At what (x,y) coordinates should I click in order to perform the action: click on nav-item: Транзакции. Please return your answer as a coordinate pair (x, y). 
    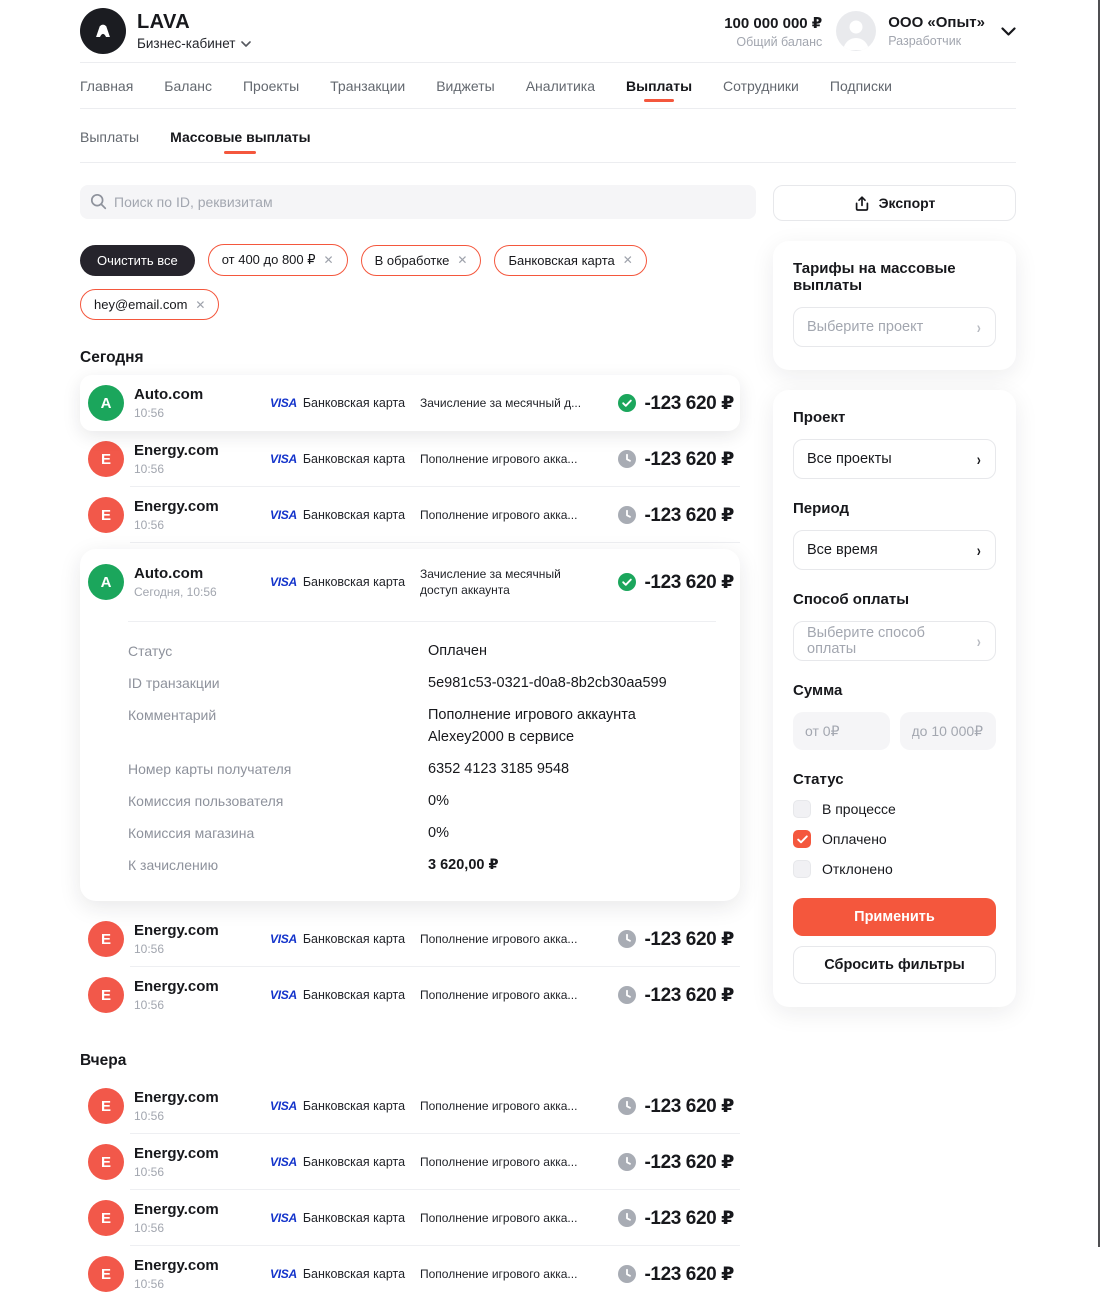
    Looking at the image, I should click on (367, 85).